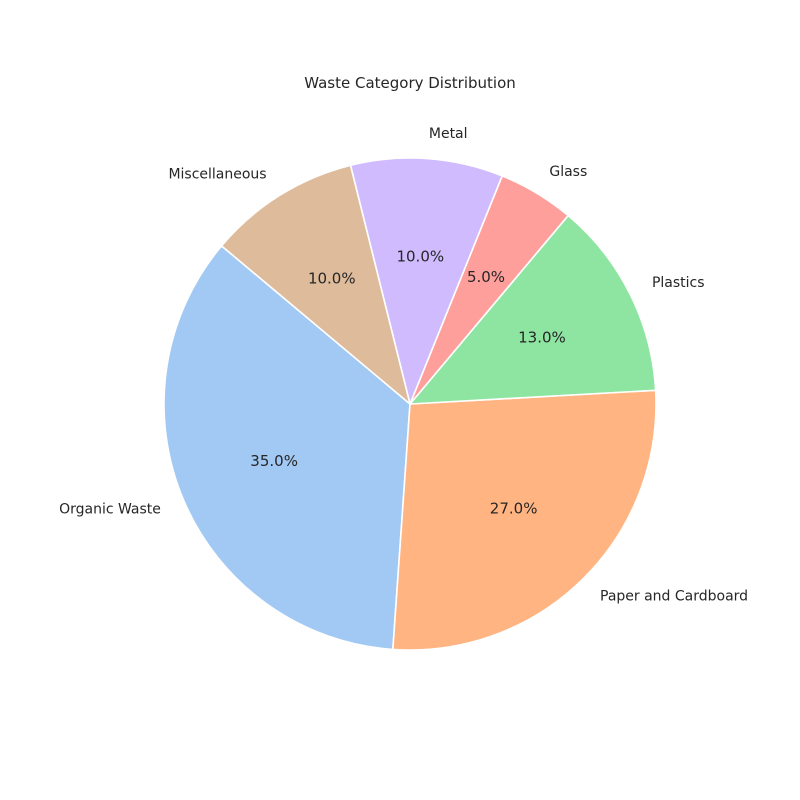  Describe the element at coordinates (524, 520) in the screenshot. I see `pie-slice-paper-and-cardboard` at that location.